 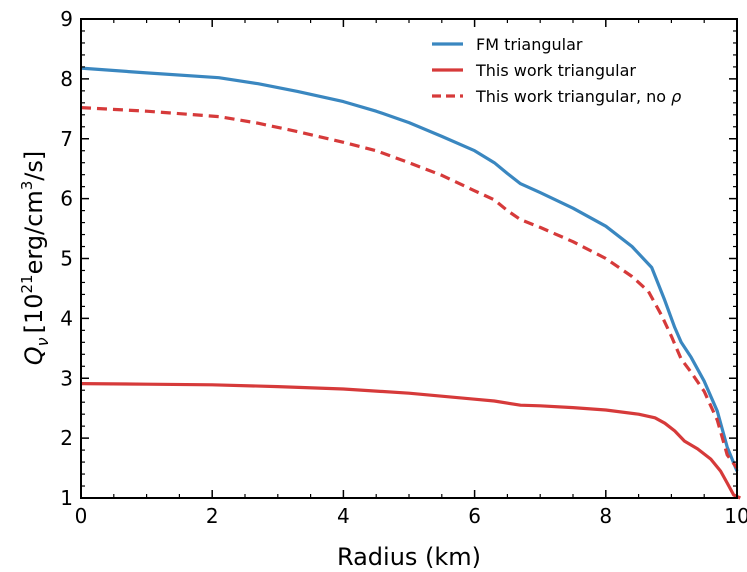 I want to click on y-tick-label: 3, so click(x=66, y=378).